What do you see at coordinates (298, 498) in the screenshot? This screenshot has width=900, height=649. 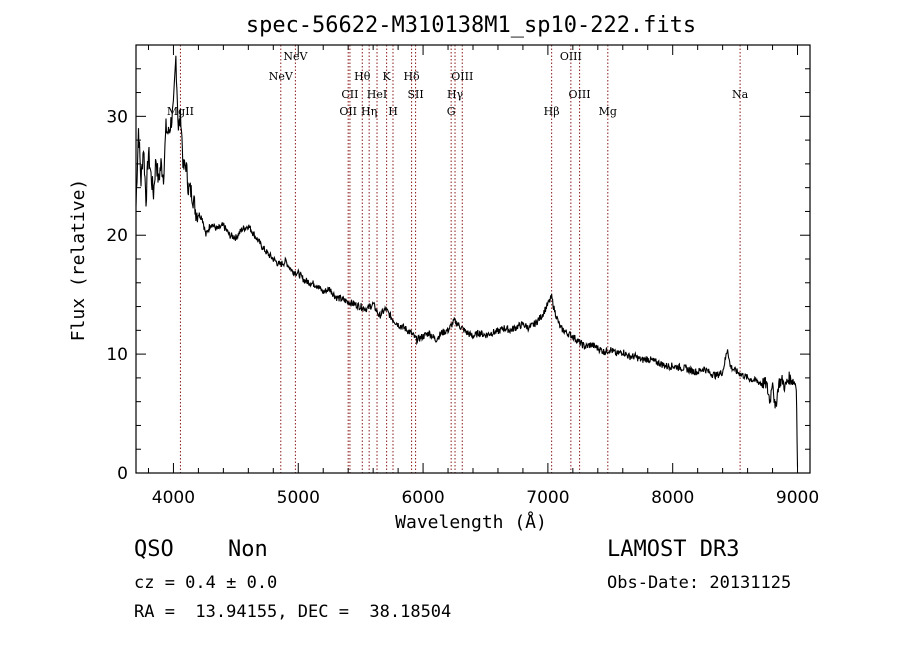 I see `x-tick-label: 5000` at bounding box center [298, 498].